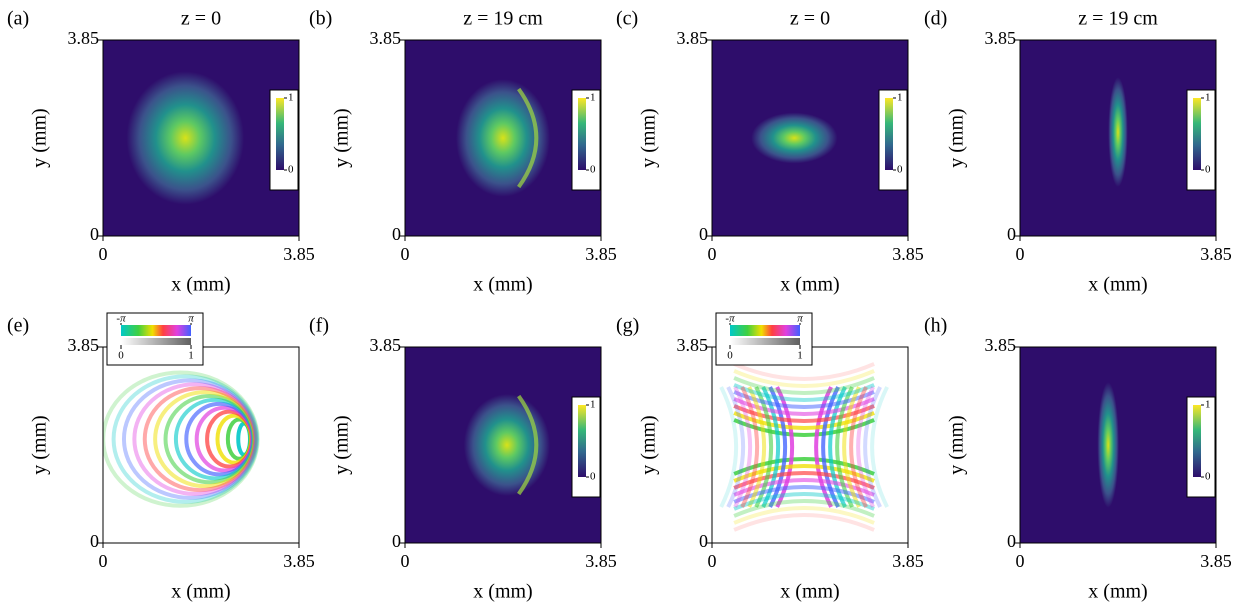 The width and height of the screenshot is (1244, 612). I want to click on panel-label: (b), so click(320, 19).